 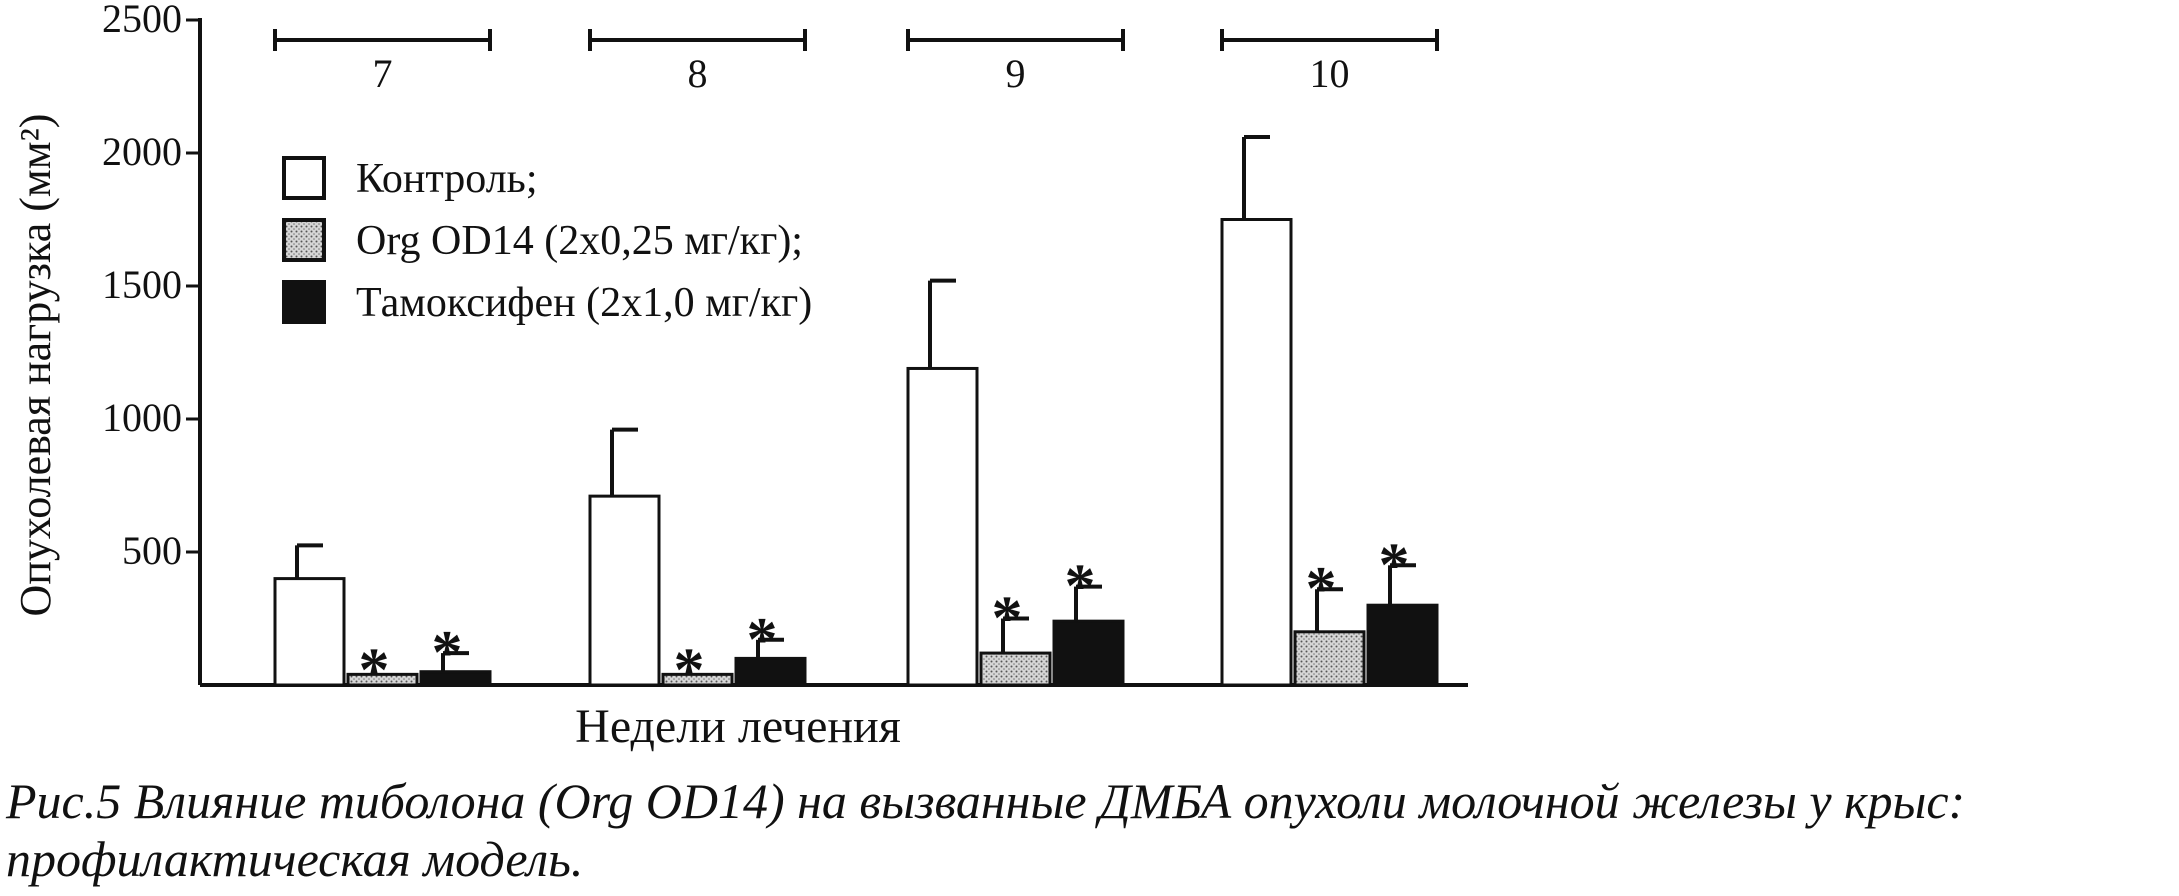 I want to click on y-axis-label: Опухолевая нагрузка (мм²), so click(x=35, y=365).